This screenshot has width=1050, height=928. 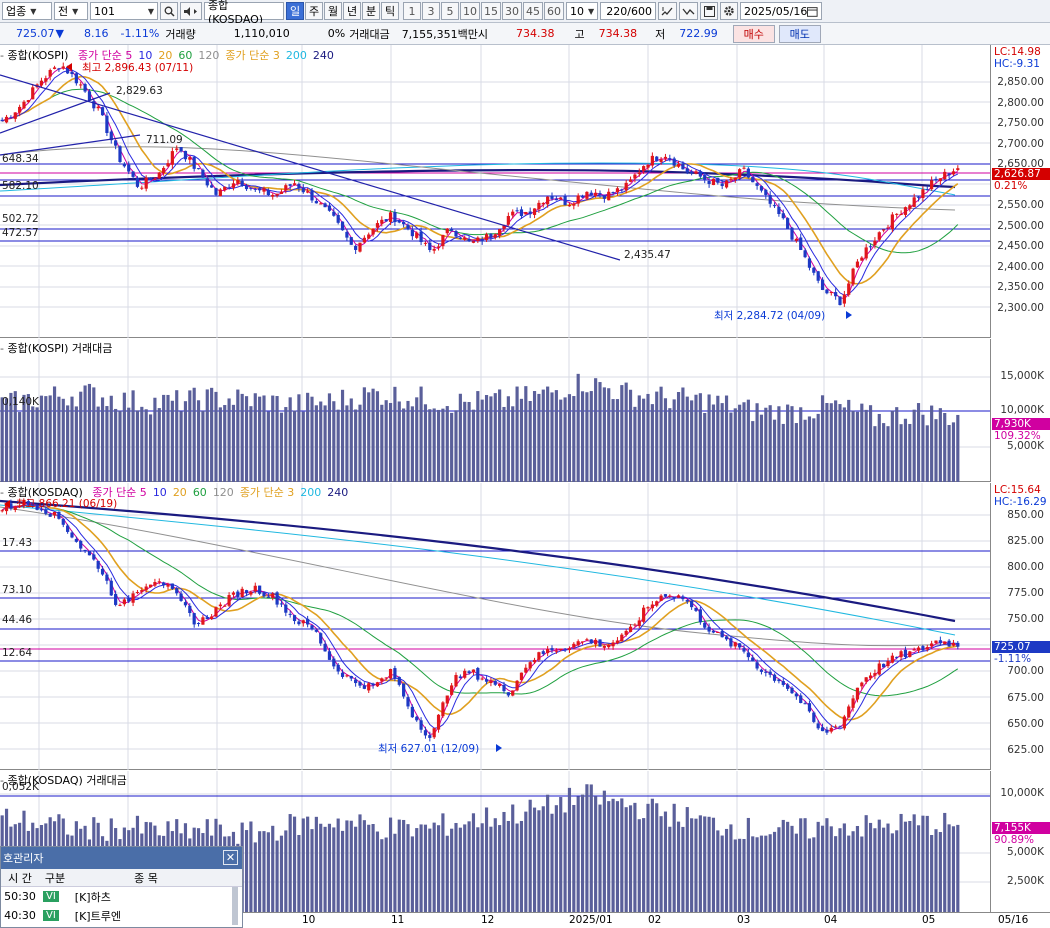 I want to click on market-select: 전 ▼, so click(x=71, y=11).